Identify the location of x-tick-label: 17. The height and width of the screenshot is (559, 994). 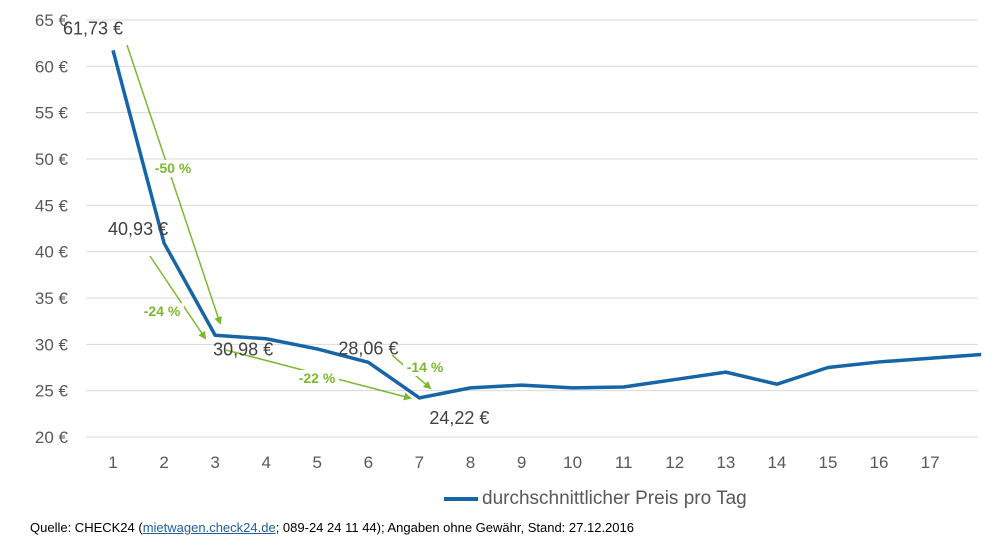
(930, 462).